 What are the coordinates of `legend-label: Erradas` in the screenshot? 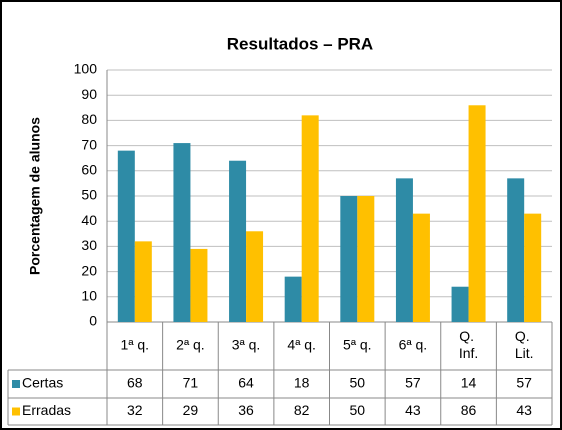 It's located at (46, 410).